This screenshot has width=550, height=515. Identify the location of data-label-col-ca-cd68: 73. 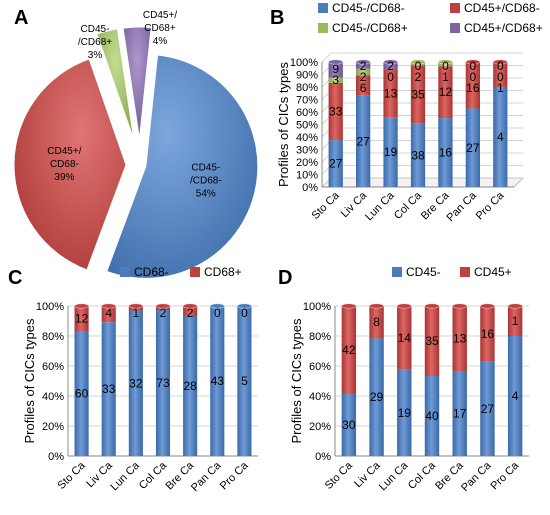
(163, 383).